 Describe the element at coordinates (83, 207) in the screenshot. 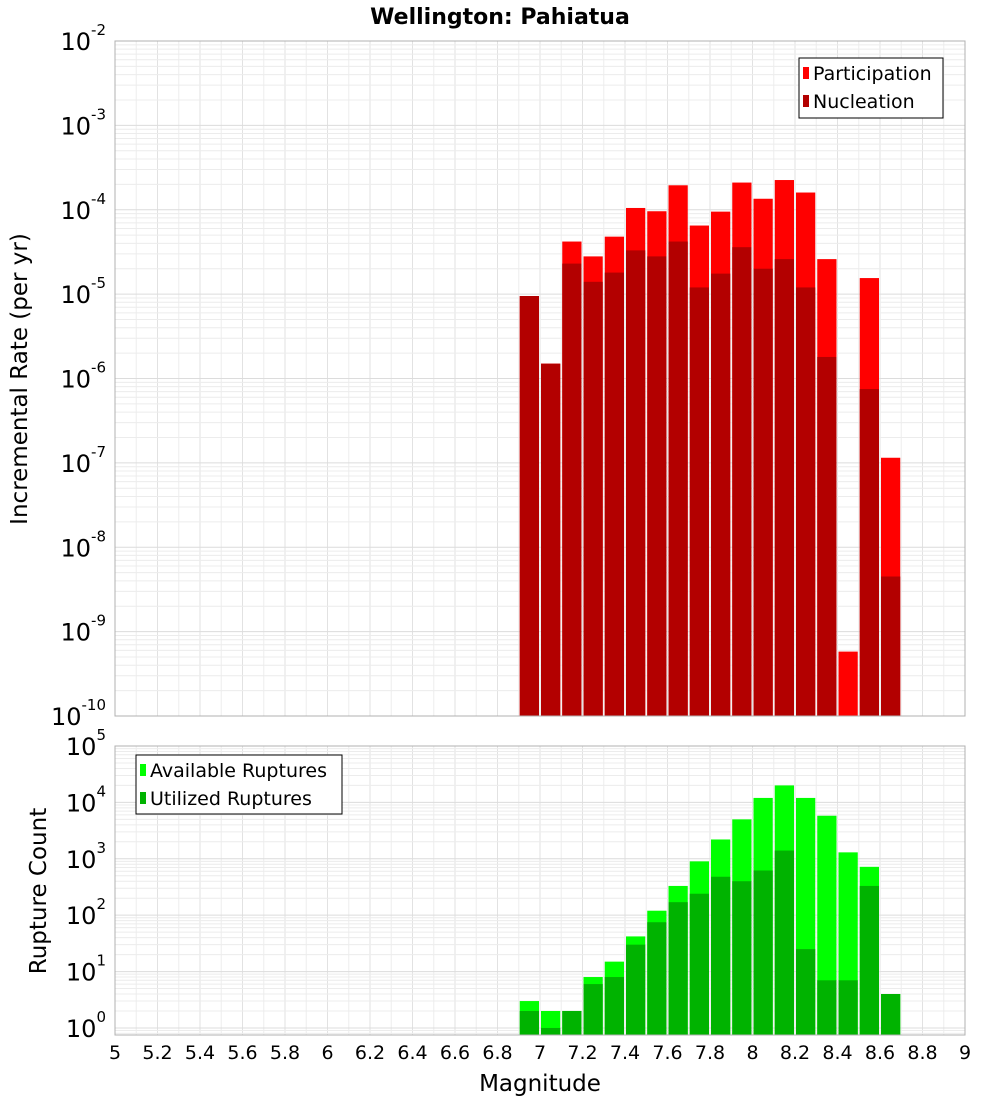

I see `rate-y-tick-label: 10⁻⁴` at that location.